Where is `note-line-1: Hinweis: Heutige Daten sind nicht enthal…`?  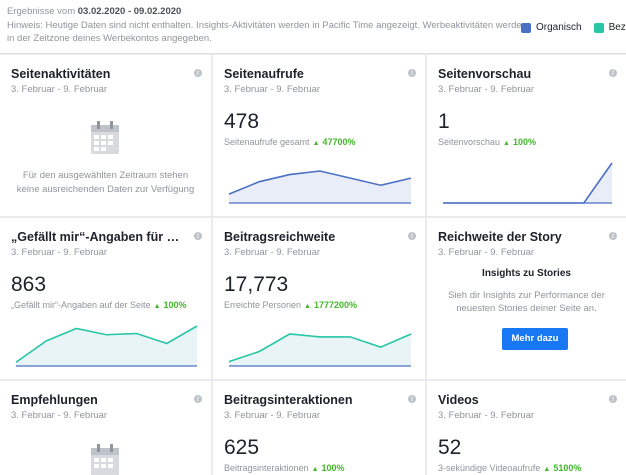 note-line-1: Hinweis: Heutige Daten sind nicht enthal… is located at coordinates (267, 25).